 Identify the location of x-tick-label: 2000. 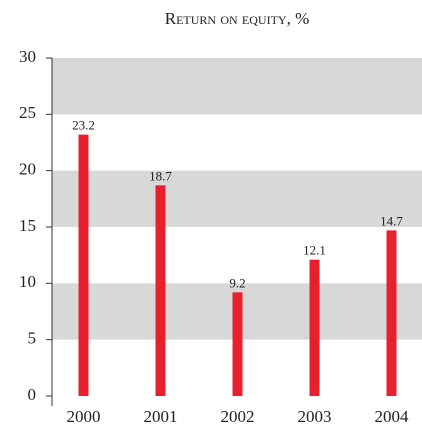
(84, 416).